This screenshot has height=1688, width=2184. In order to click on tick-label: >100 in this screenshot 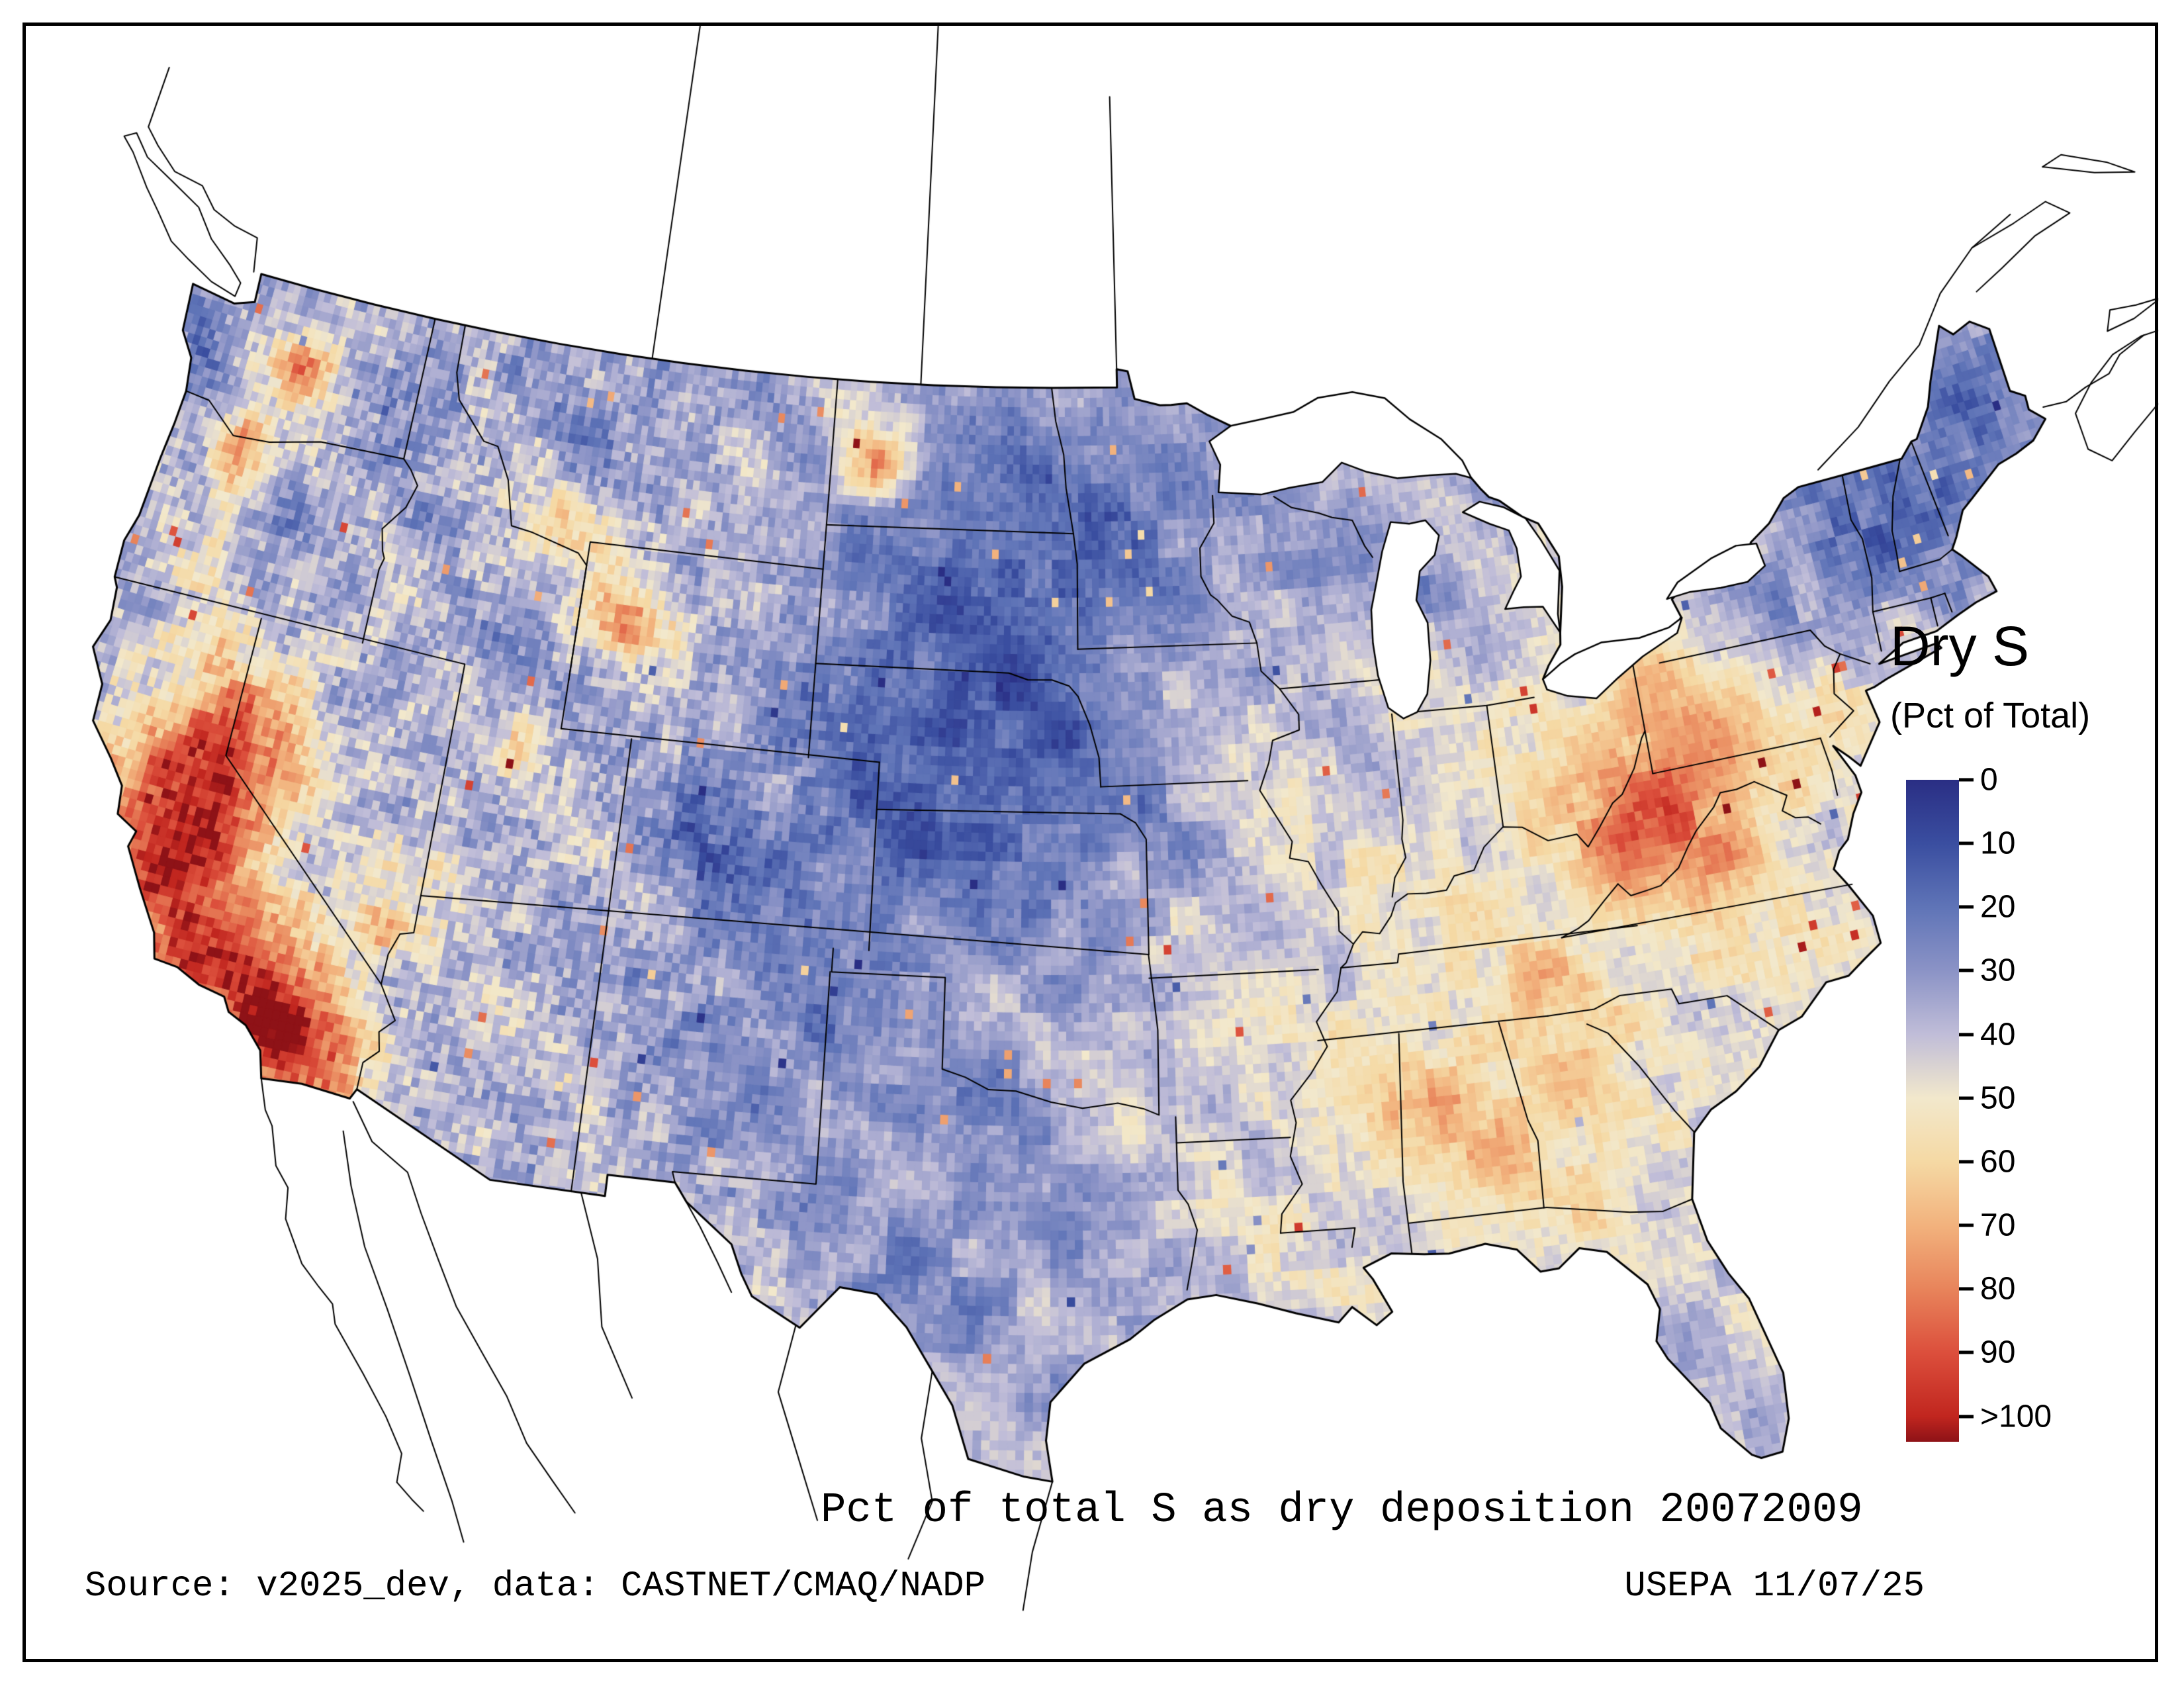, I will do `click(2016, 1416)`.